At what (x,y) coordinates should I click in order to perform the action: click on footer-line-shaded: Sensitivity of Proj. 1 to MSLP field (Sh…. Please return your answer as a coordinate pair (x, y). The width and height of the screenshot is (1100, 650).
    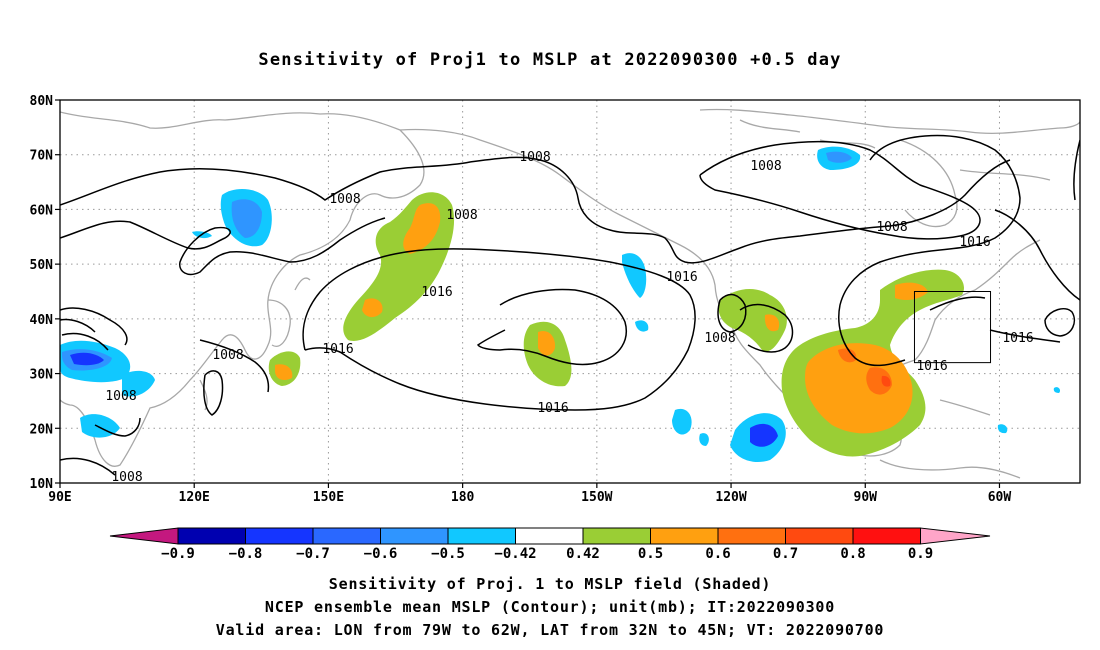
    Looking at the image, I should click on (550, 584).